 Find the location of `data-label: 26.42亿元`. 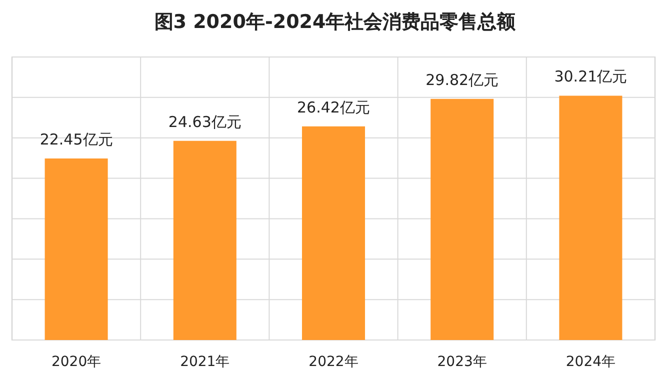

data-label: 26.42亿元 is located at coordinates (333, 107).